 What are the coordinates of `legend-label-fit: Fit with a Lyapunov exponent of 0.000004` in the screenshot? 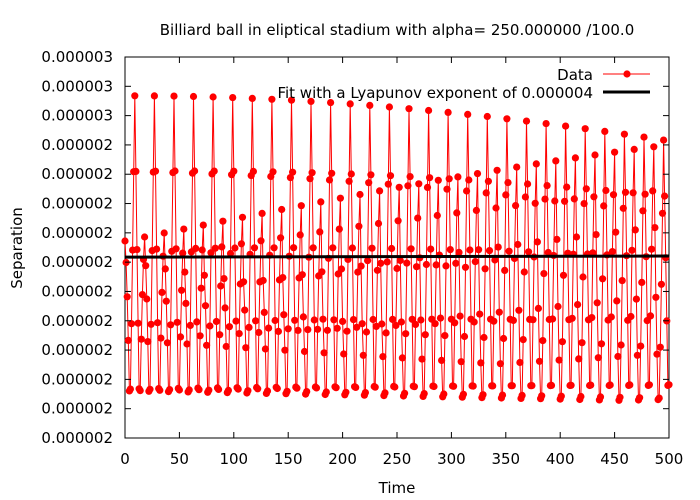 It's located at (435, 93).